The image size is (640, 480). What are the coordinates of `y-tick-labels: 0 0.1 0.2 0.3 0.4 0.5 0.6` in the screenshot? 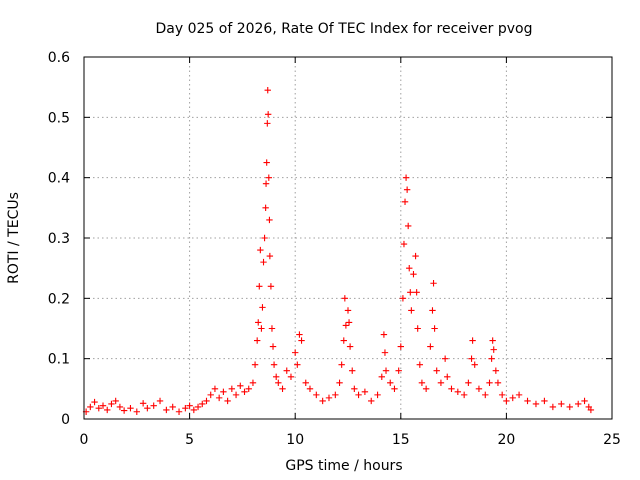 It's located at (59, 239).